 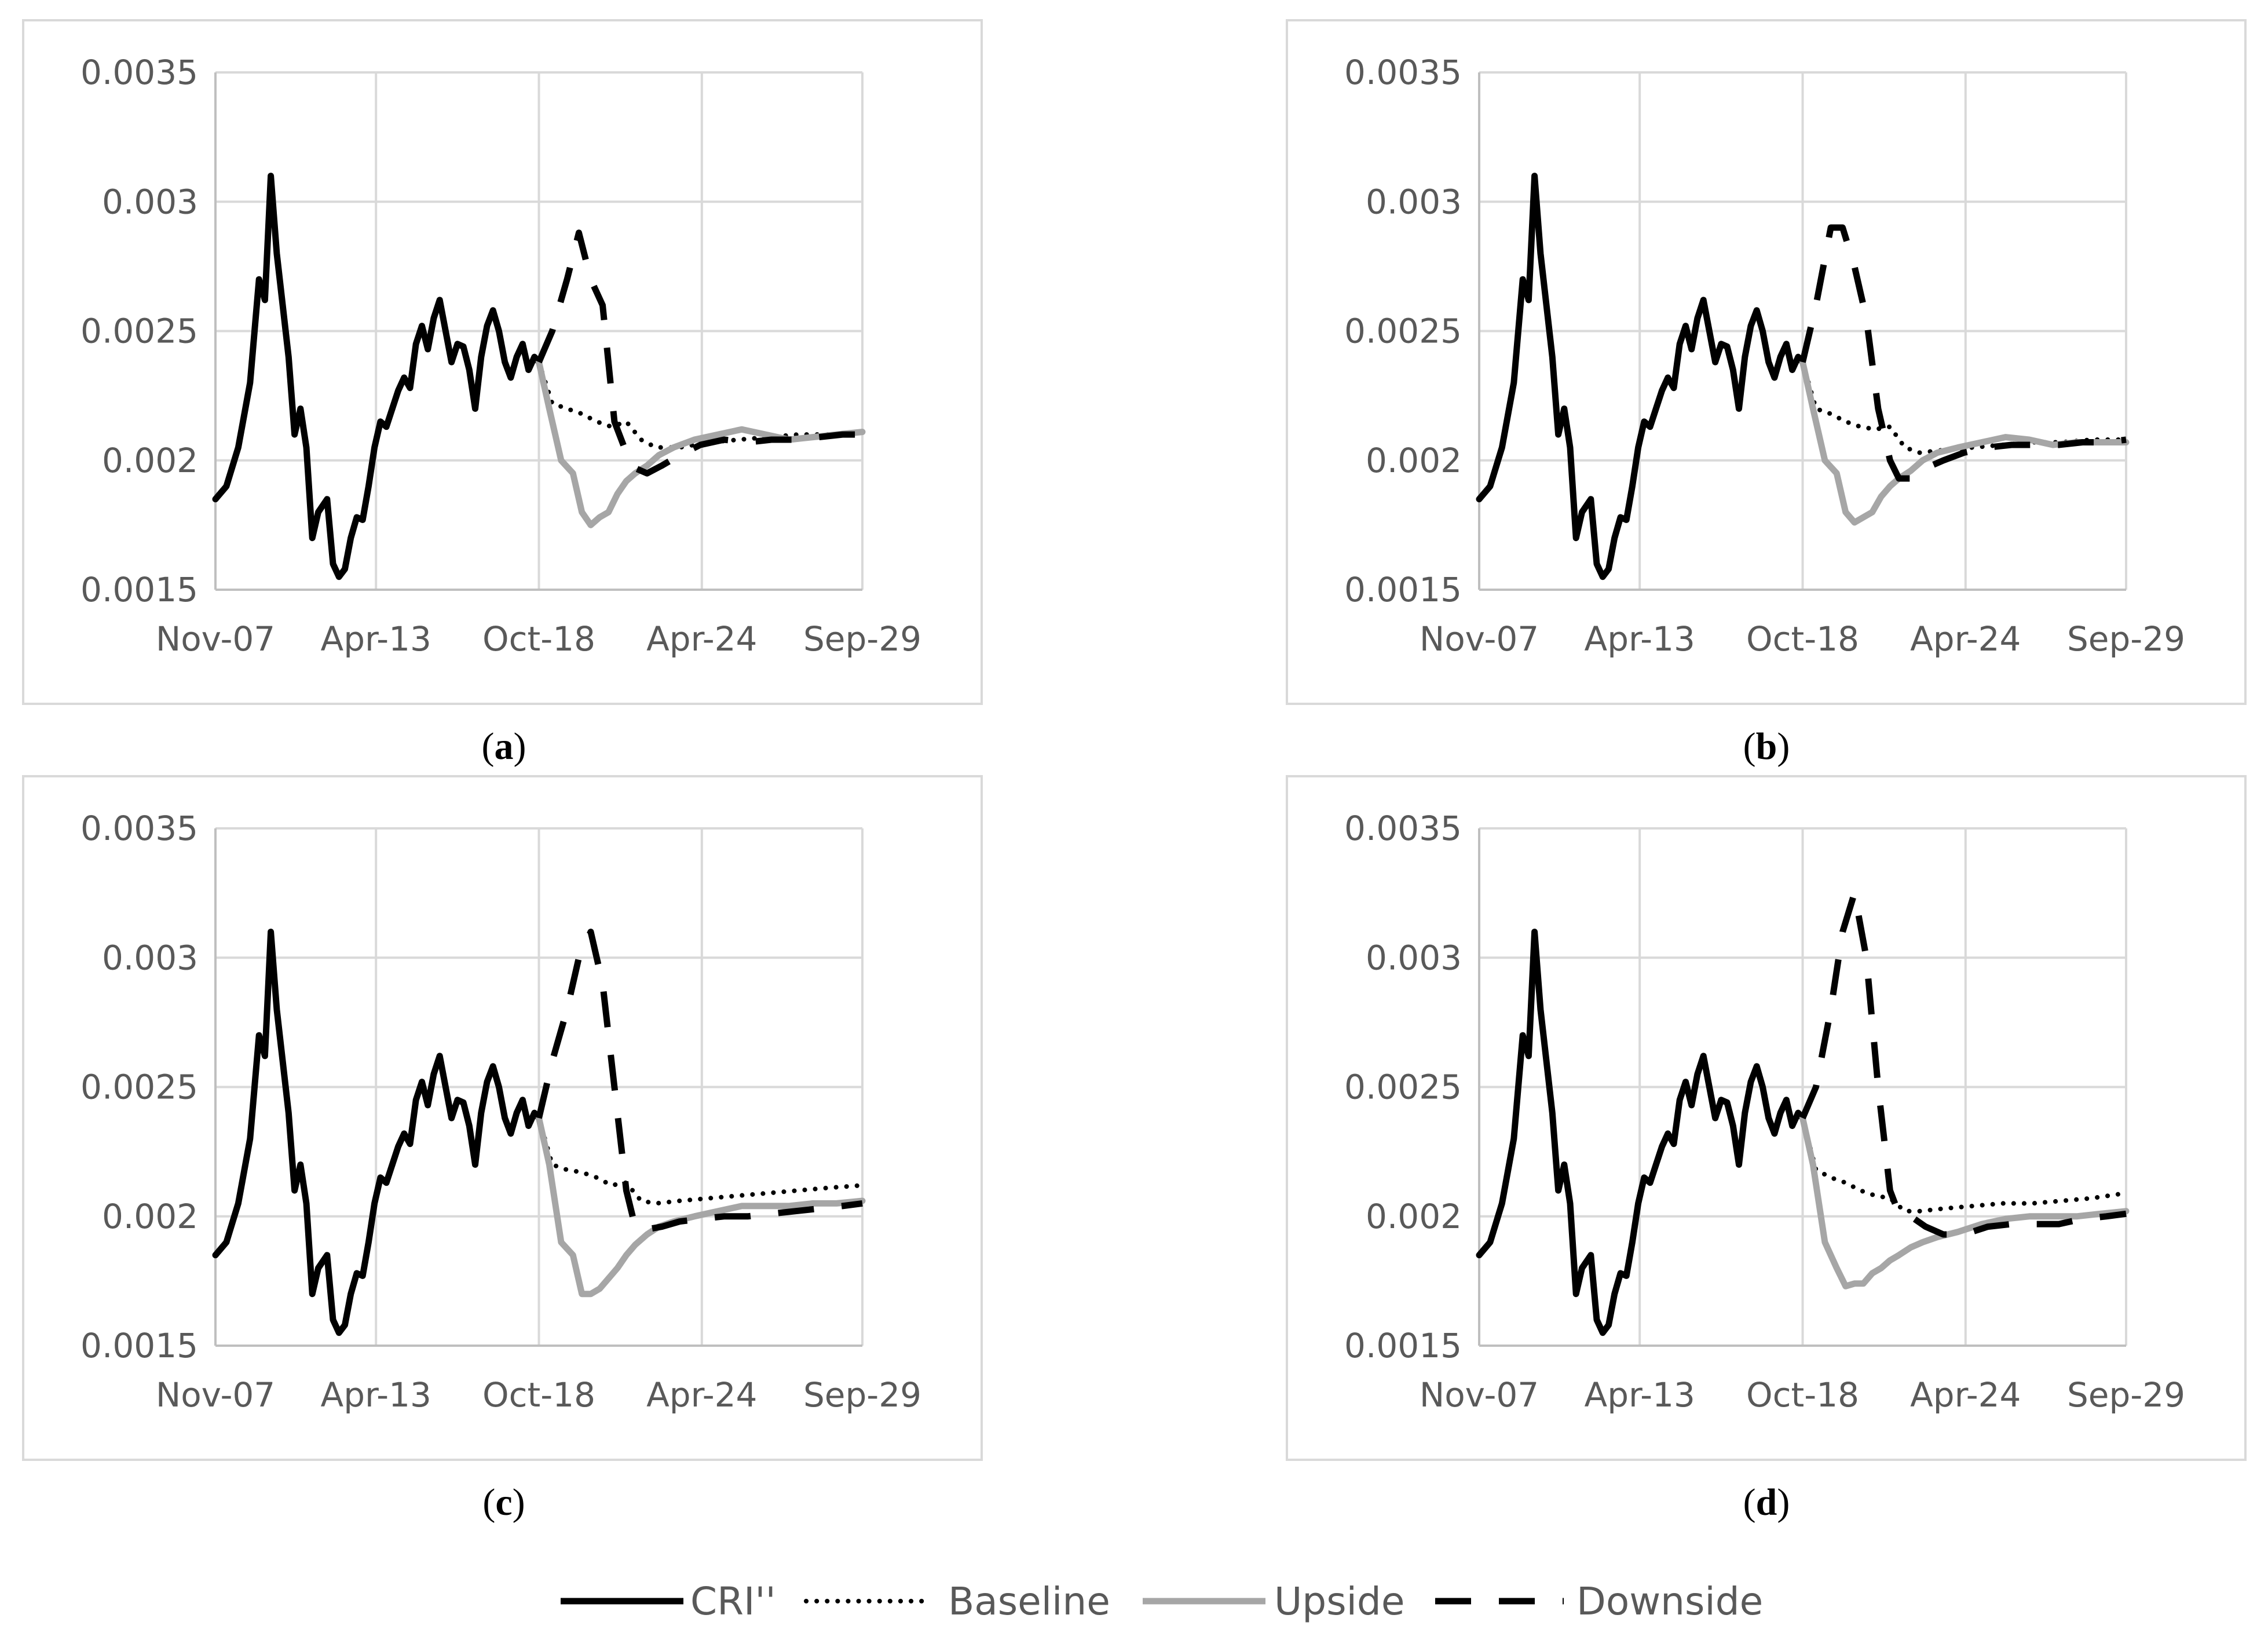 I want to click on gridlines, so click(x=539, y=1087).